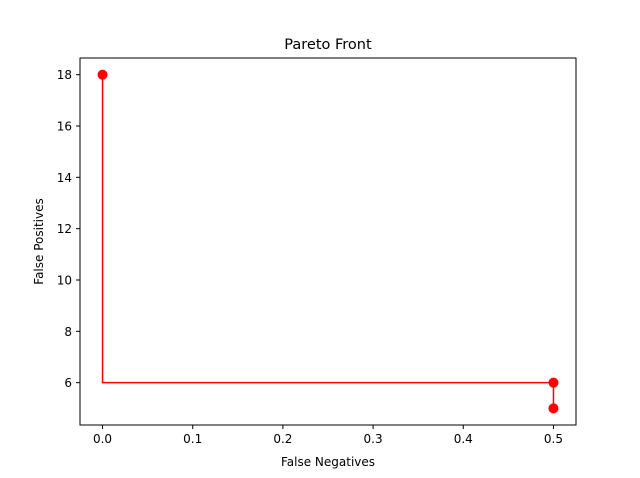  Describe the element at coordinates (68, 332) in the screenshot. I see `y-tick-label: 8` at that location.